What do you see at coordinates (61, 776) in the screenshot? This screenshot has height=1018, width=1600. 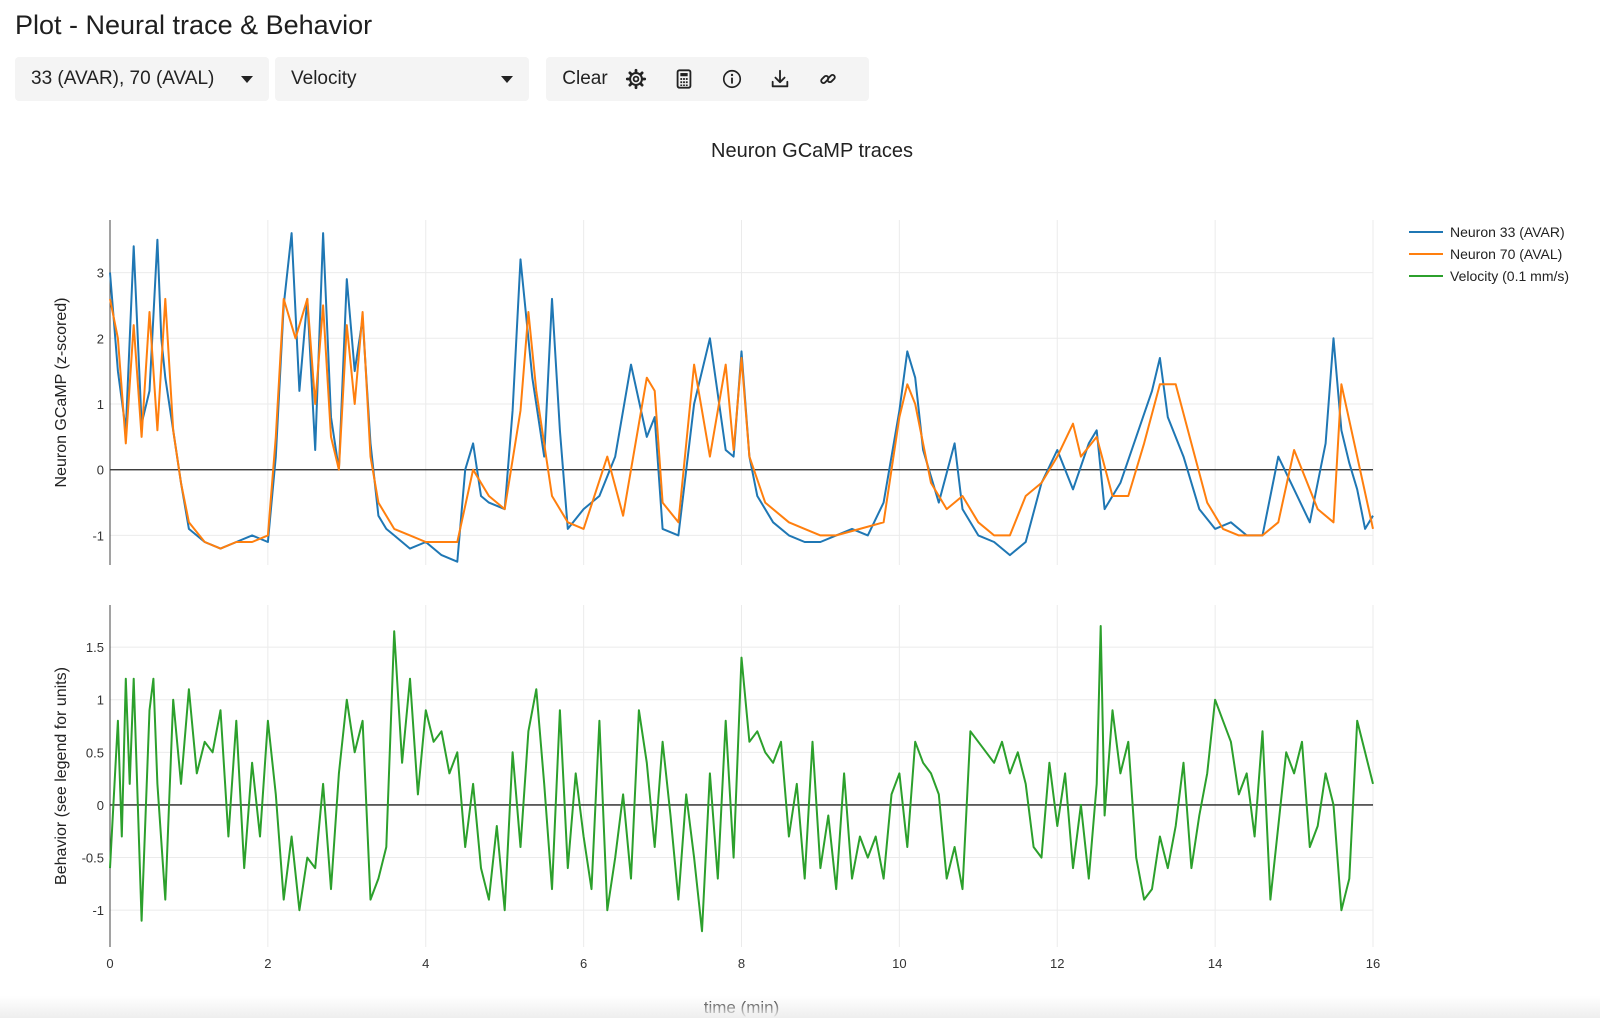 I see `y-axis-label: Behavior (see legend for units)` at bounding box center [61, 776].